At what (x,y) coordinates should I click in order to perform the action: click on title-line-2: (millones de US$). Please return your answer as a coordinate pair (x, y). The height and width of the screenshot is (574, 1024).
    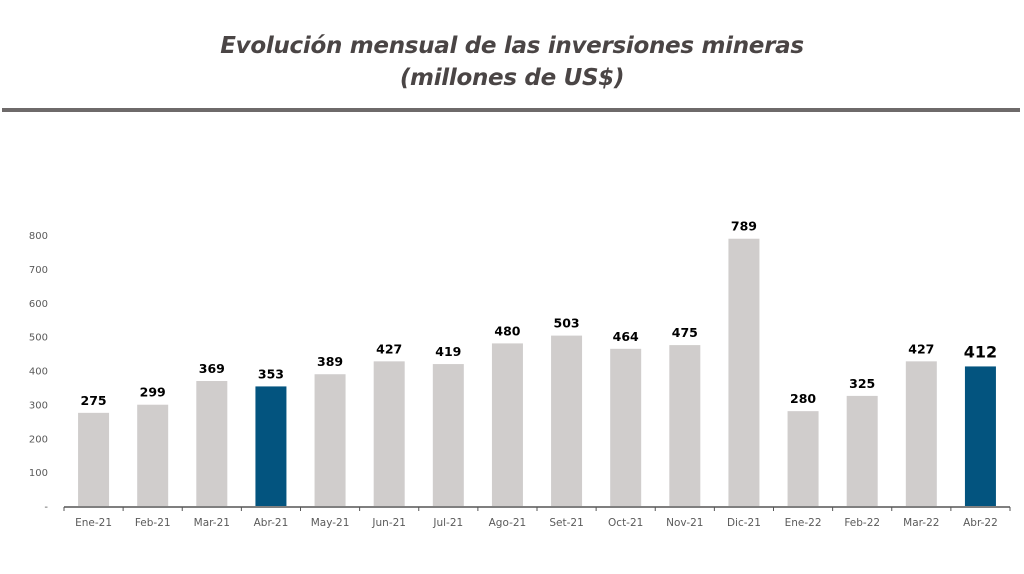
    Looking at the image, I should click on (512, 78).